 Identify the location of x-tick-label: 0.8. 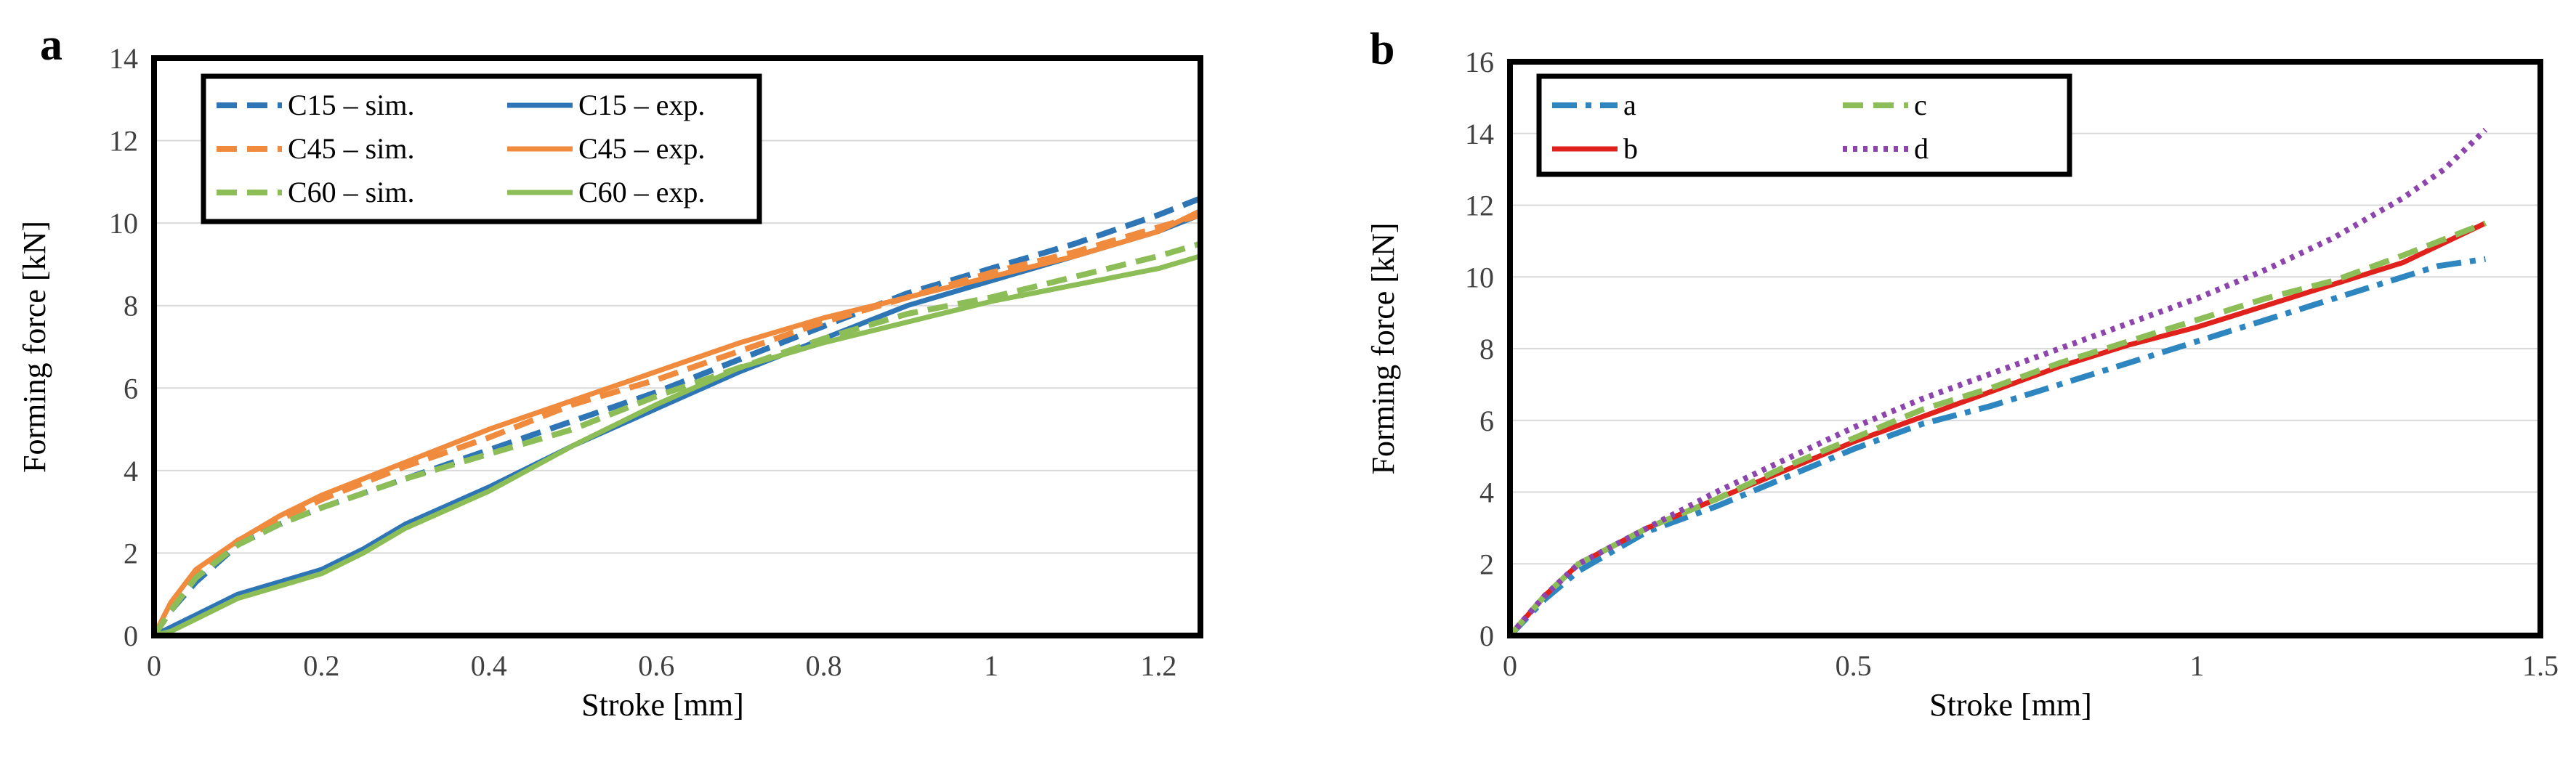
(824, 665).